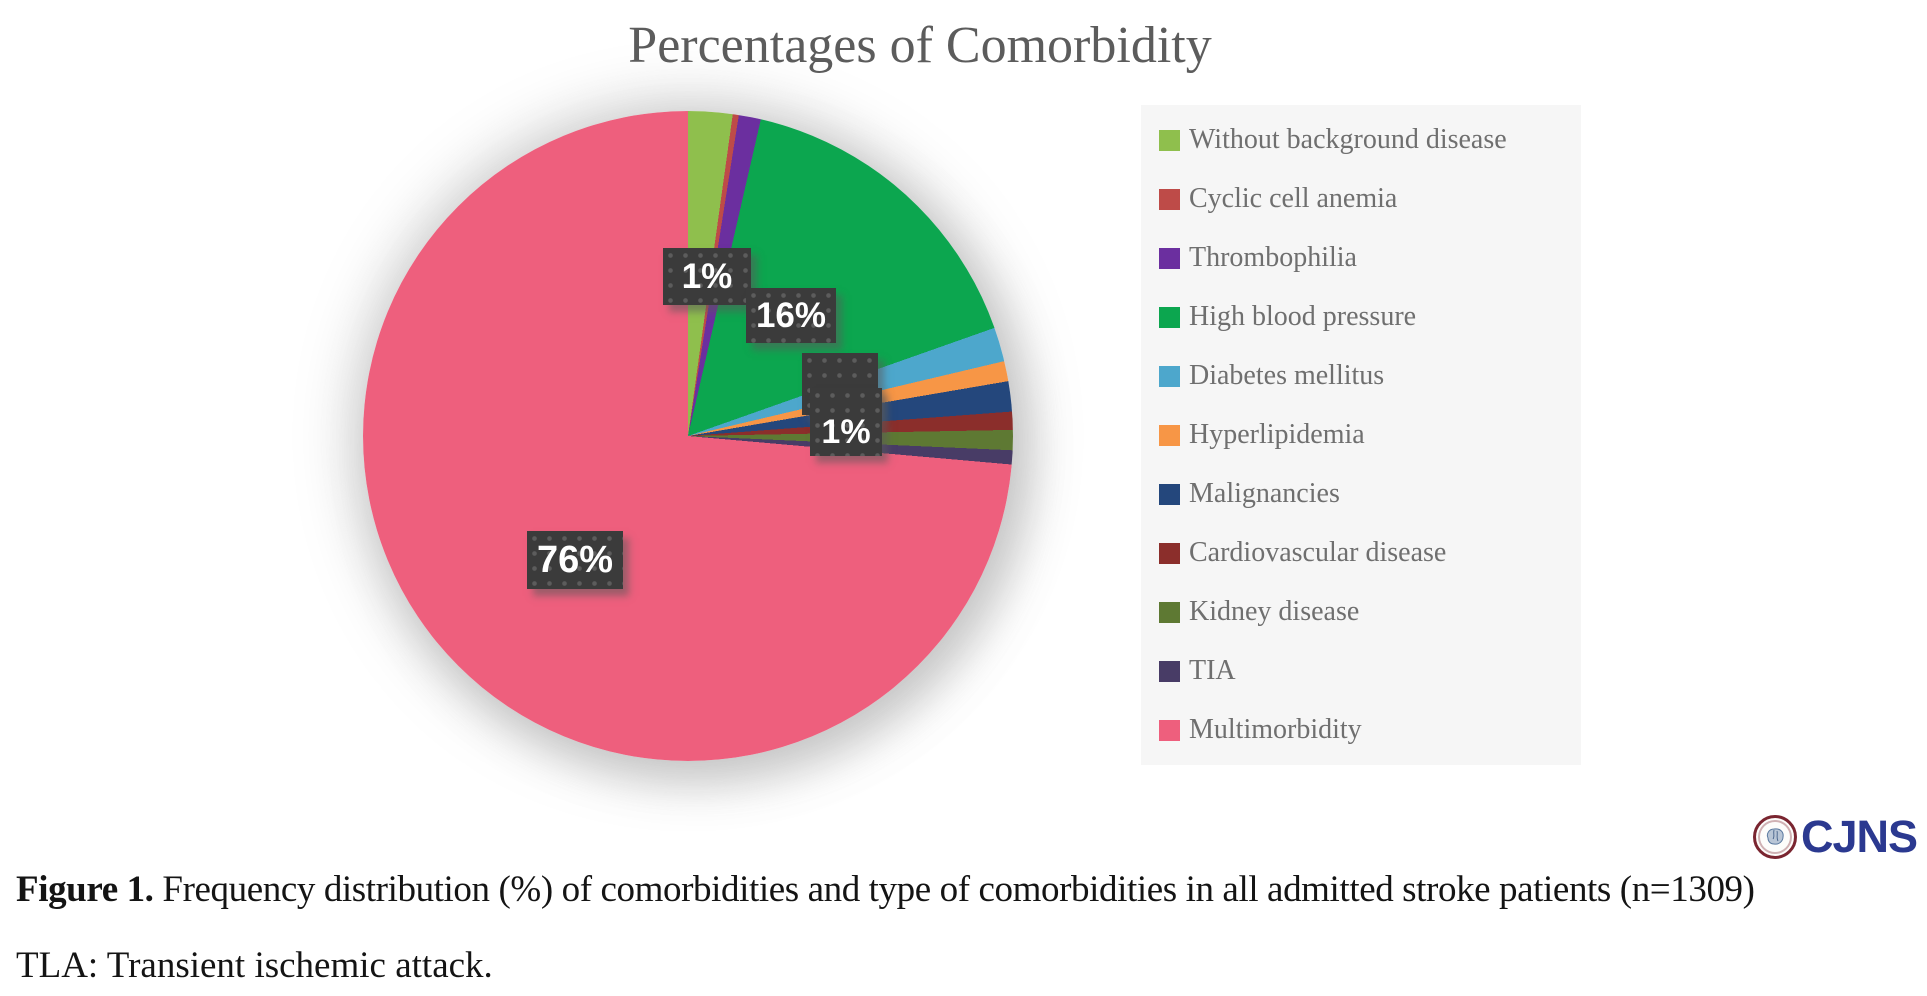  I want to click on legend-label: Cardiovascular disease, so click(1318, 552).